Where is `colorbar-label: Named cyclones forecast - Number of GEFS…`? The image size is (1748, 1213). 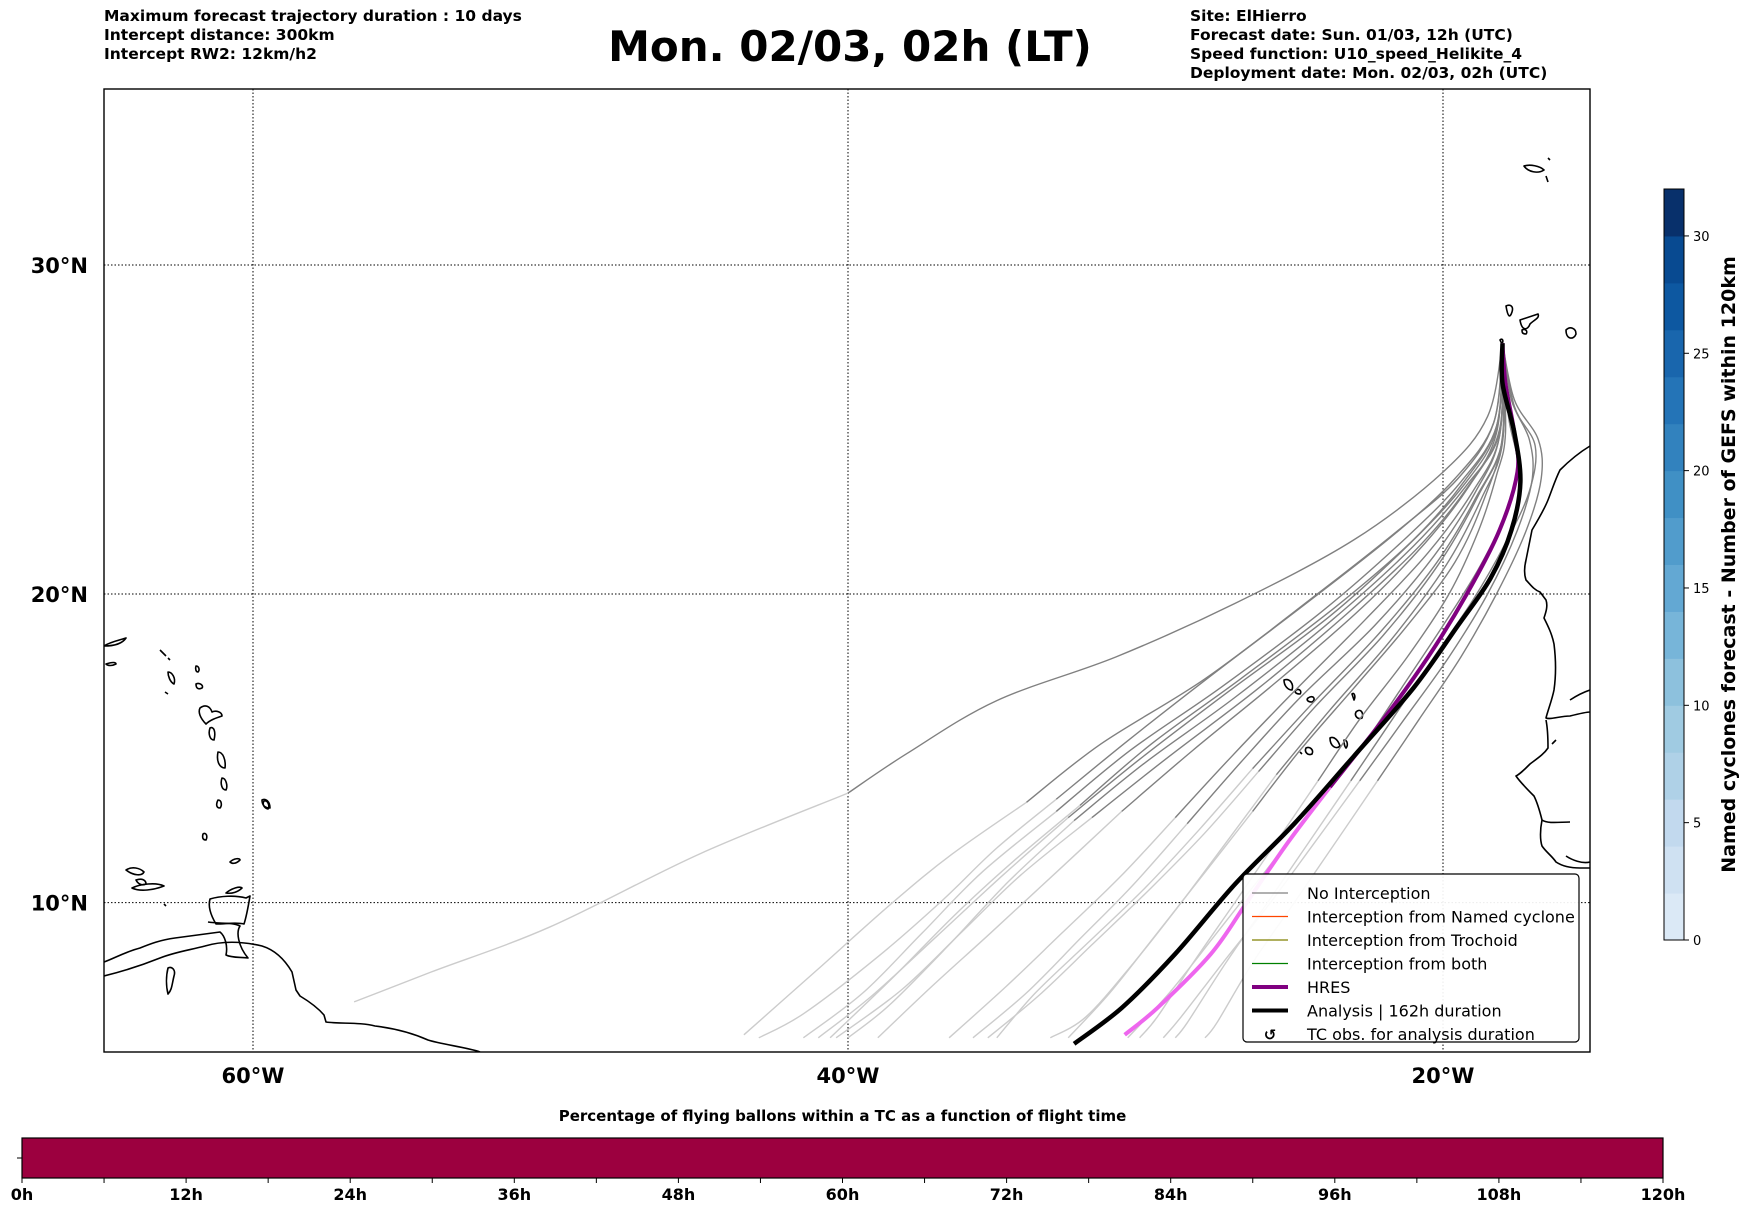
colorbar-label: Named cyclones forecast - Number of GEFS… is located at coordinates (1729, 564).